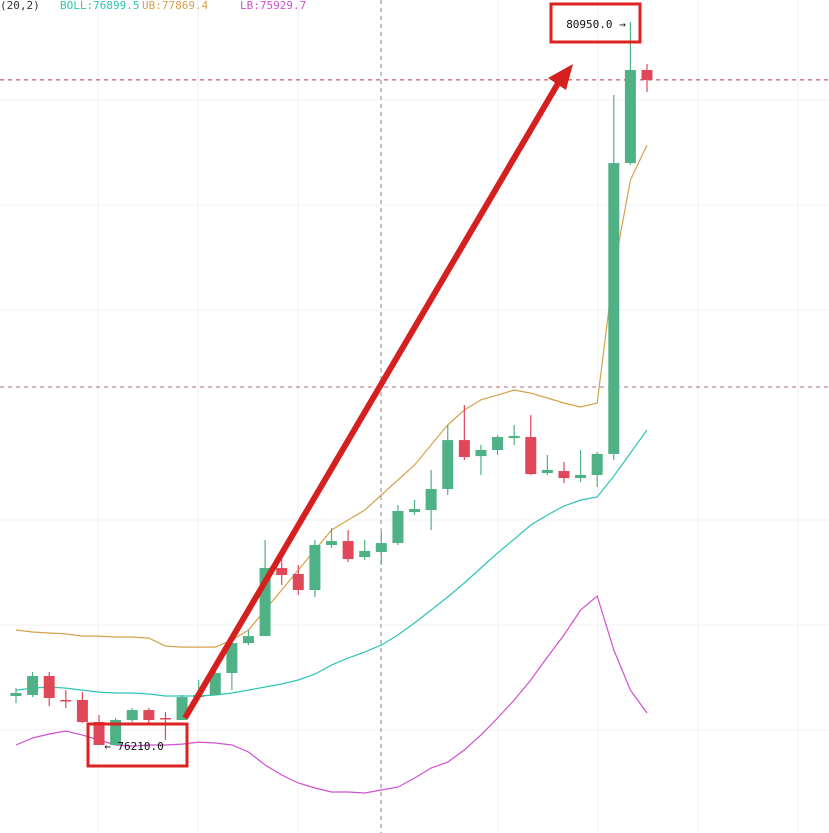 Image resolution: width=829 pixels, height=833 pixels. What do you see at coordinates (273, 6) in the screenshot?
I see `legend-entry: LB:75929.7` at bounding box center [273, 6].